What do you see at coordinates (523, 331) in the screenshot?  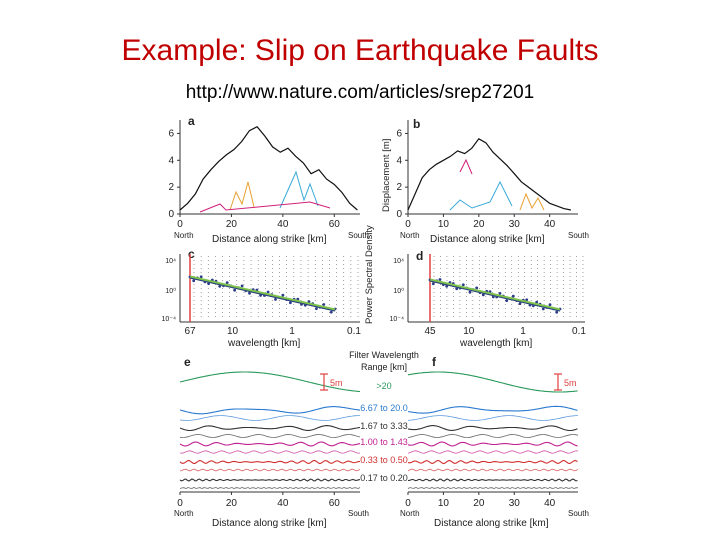 I see `panel-d-x-tick-label: 1` at bounding box center [523, 331].